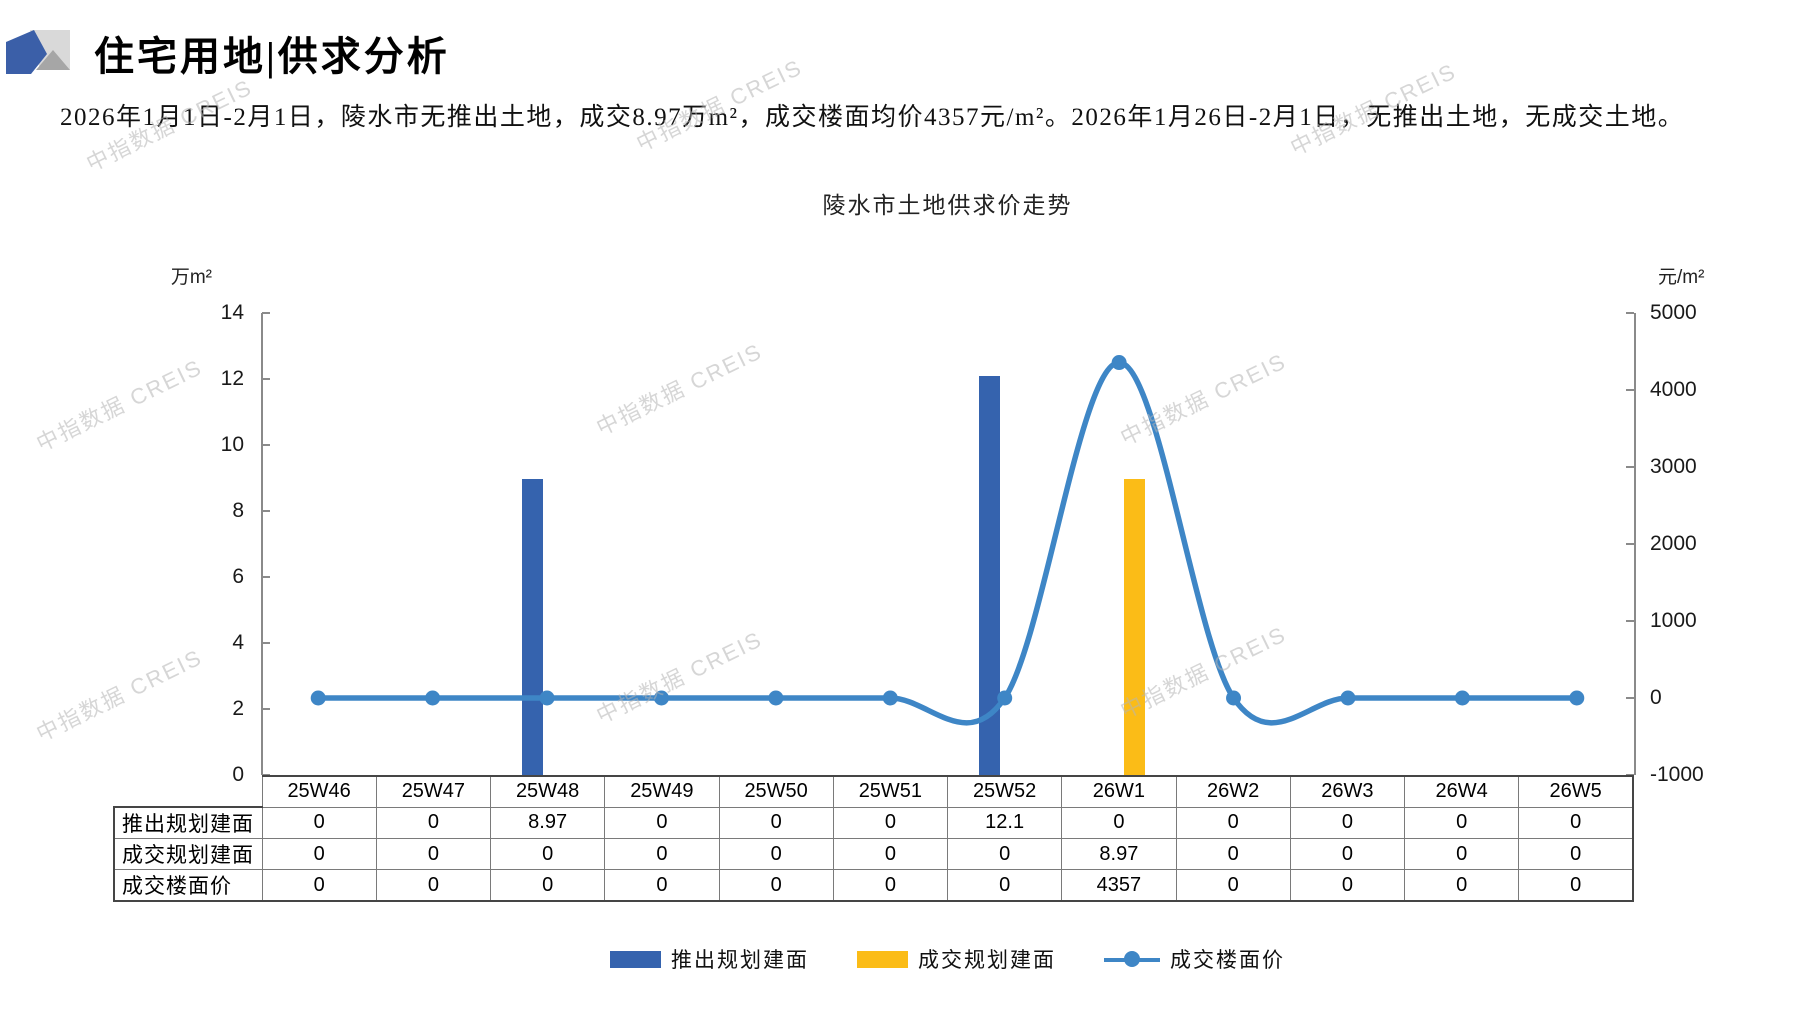 Image resolution: width=1797 pixels, height=1010 pixels. What do you see at coordinates (232, 378) in the screenshot?
I see `left-axis-tick-label: 12` at bounding box center [232, 378].